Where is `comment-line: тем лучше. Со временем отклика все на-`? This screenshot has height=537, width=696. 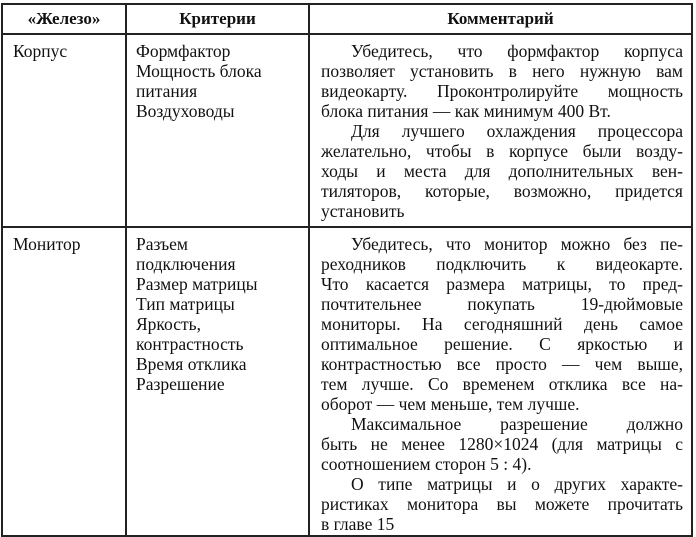 comment-line: тем лучше. Со временем отклика все на- is located at coordinates (502, 384).